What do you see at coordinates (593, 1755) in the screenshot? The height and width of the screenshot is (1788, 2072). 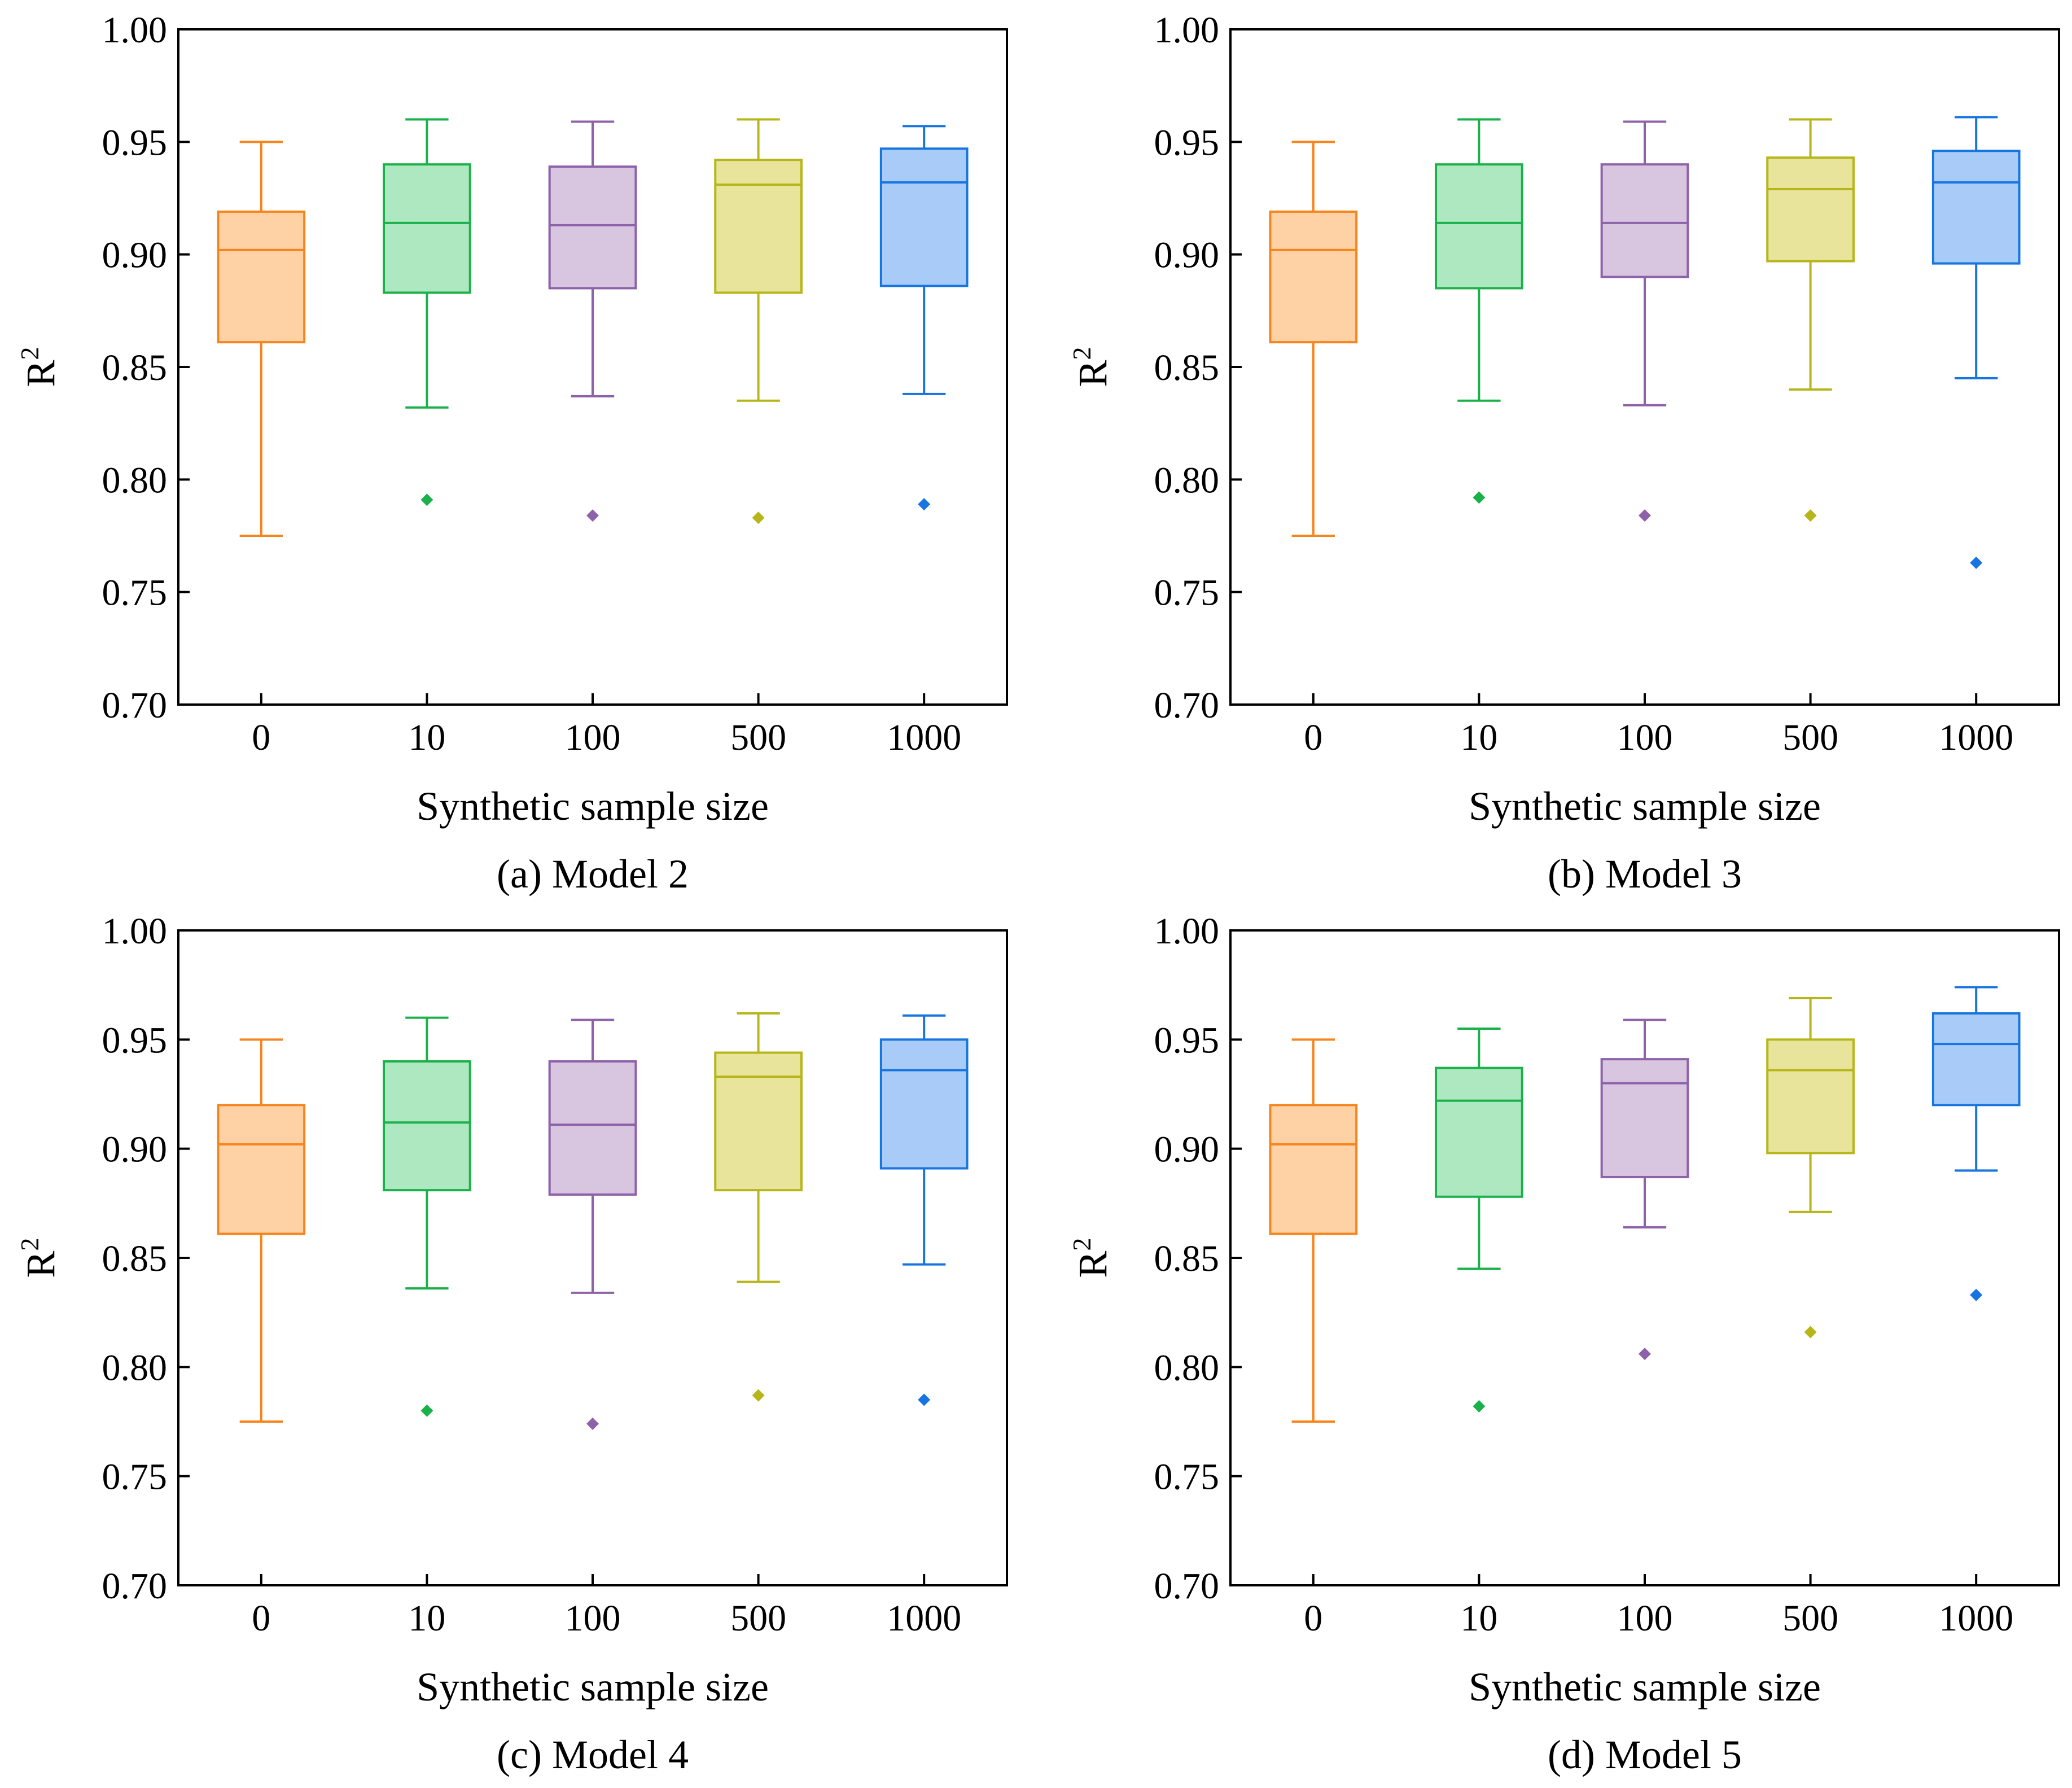 I see `panel-caption: (c) Model 4` at bounding box center [593, 1755].